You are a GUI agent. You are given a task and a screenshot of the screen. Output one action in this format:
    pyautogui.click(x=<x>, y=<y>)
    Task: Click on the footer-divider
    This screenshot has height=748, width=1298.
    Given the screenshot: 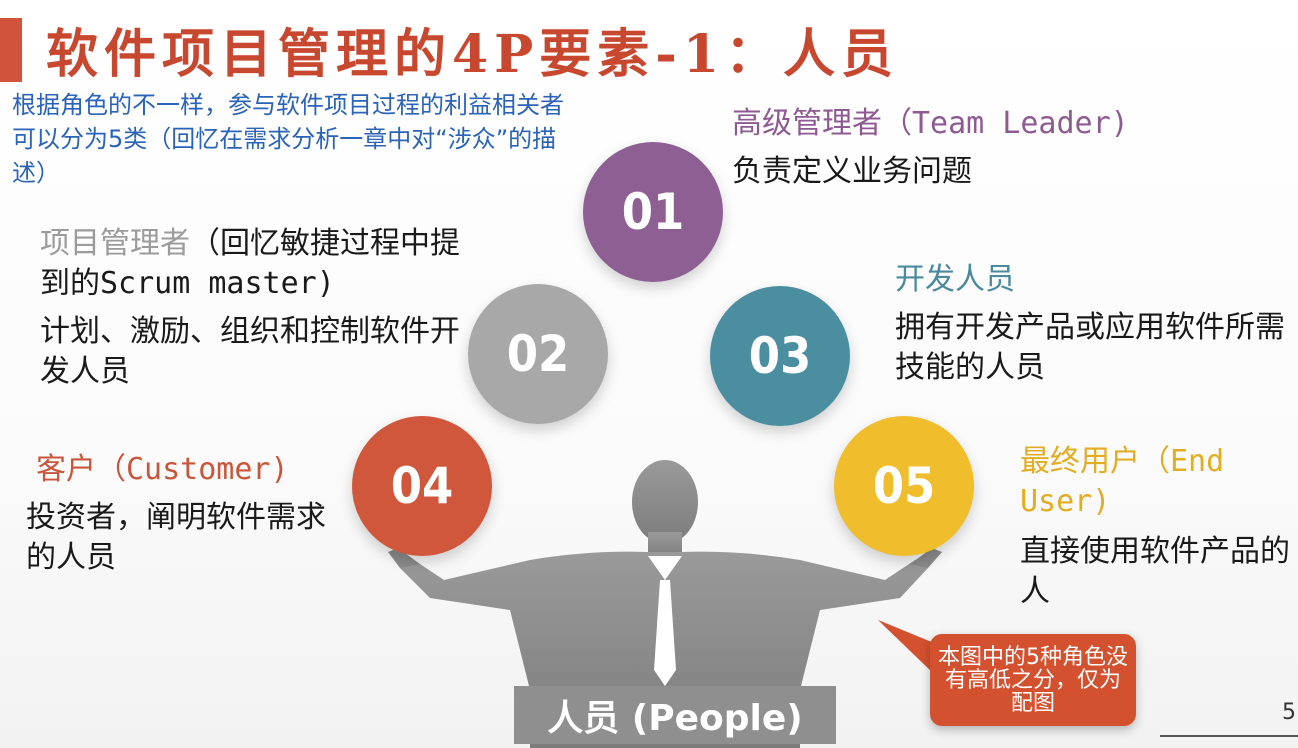 What is the action you would take?
    pyautogui.click(x=1229, y=736)
    